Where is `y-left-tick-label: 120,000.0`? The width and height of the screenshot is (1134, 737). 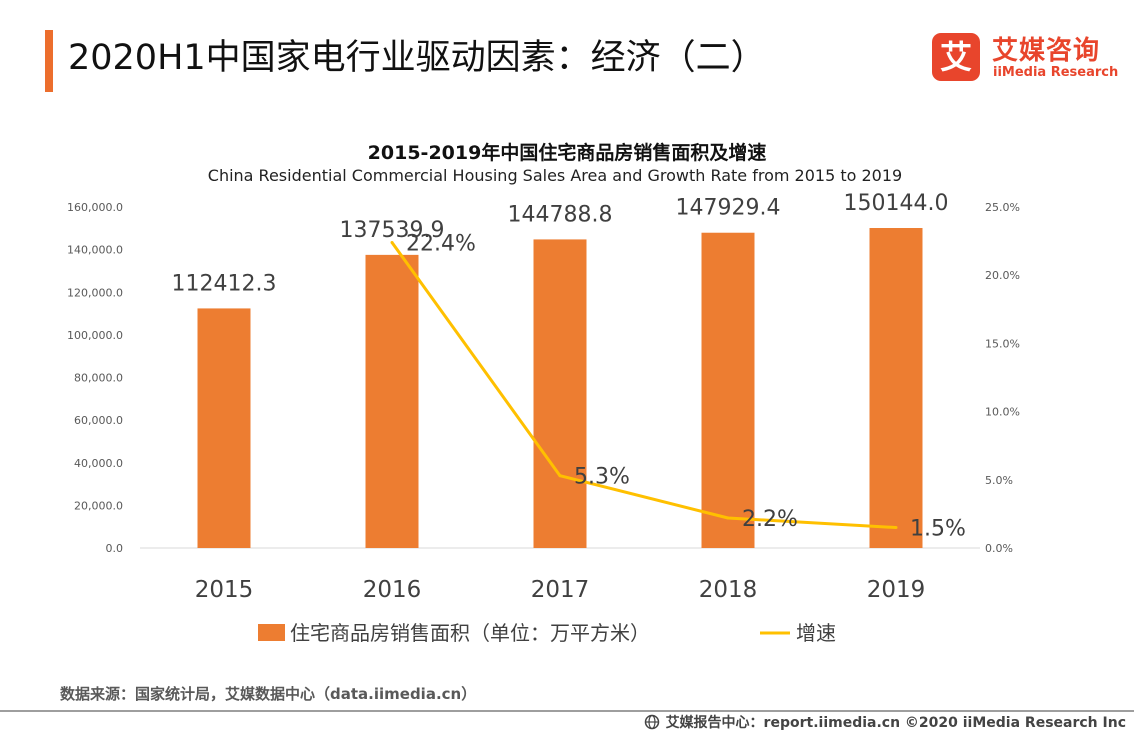
y-left-tick-label: 120,000.0 is located at coordinates (95, 292).